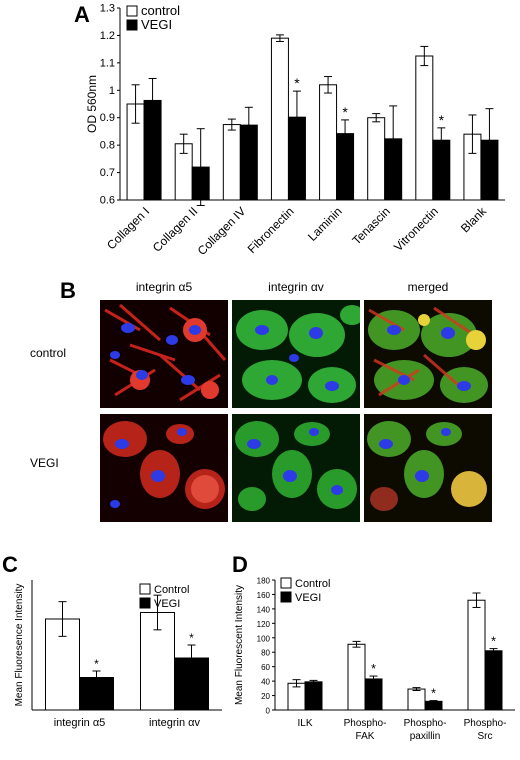 The image size is (520, 760). What do you see at coordinates (325, 224) in the screenshot?
I see `chart-a-category-label: Laminin` at bounding box center [325, 224].